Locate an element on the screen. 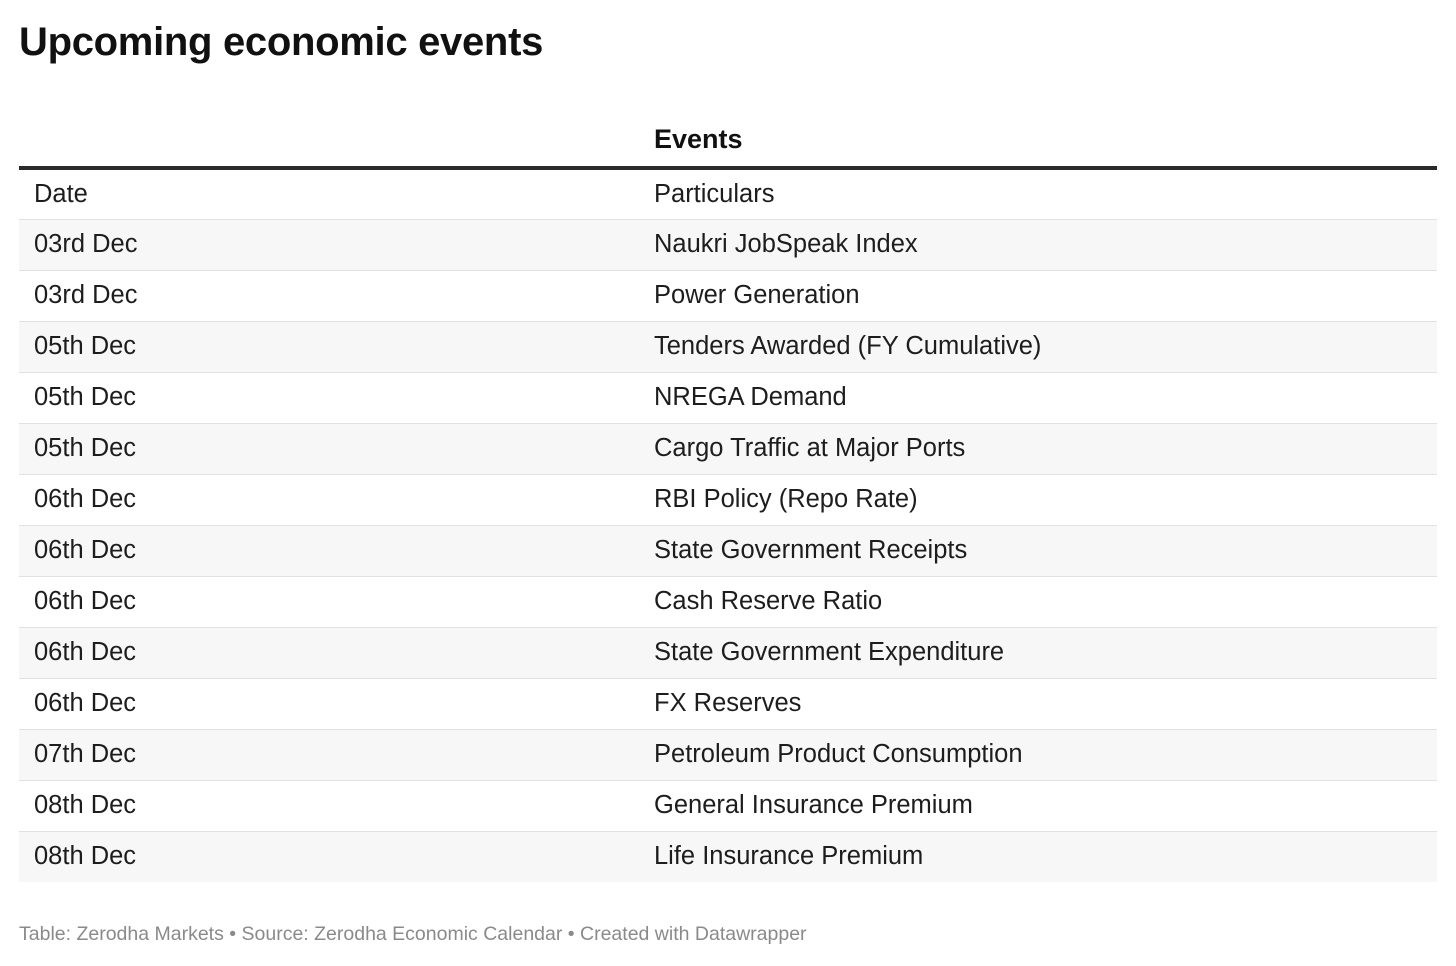  cell-particulars: Life Insurance Premium is located at coordinates (1038, 856).